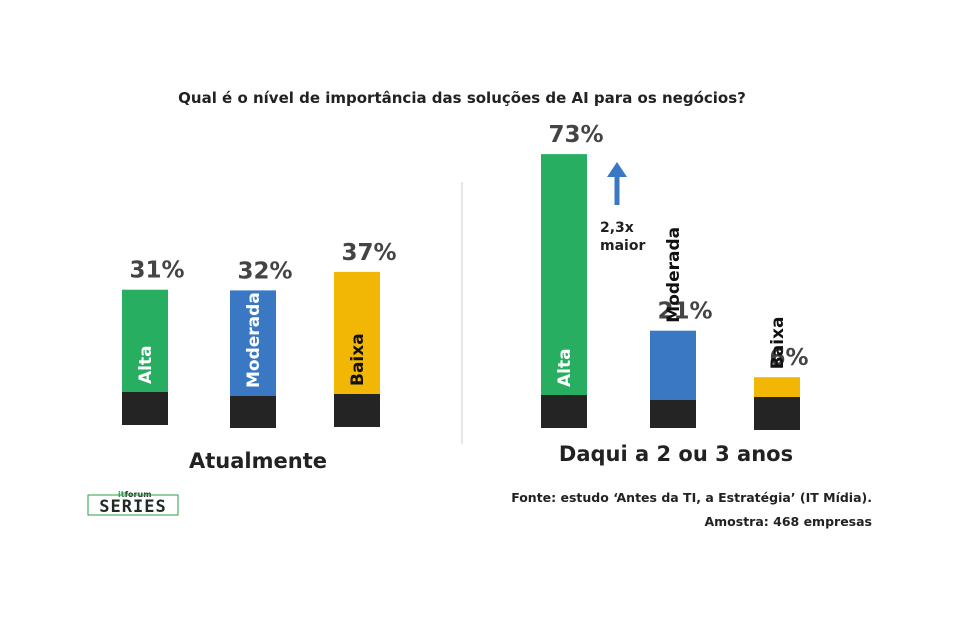  What do you see at coordinates (565, 367) in the screenshot?
I see `category-label-alta-1: Alta` at bounding box center [565, 367].